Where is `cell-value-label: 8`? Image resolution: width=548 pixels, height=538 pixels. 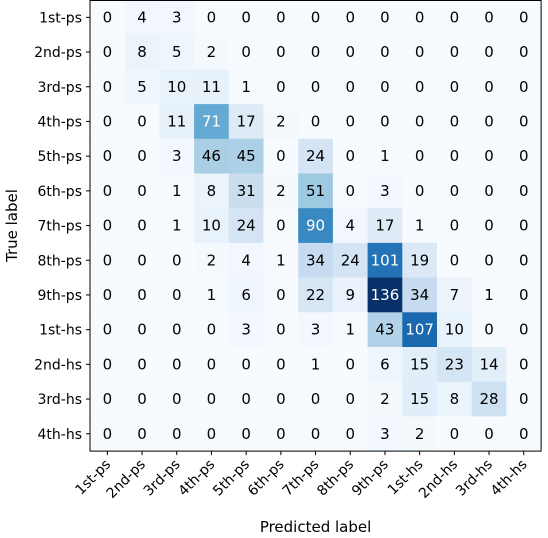
cell-value-label: 8 is located at coordinates (142, 52).